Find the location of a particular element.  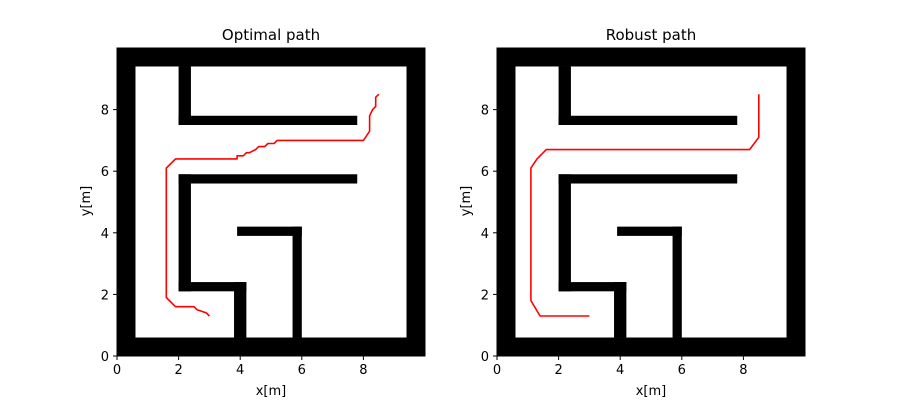

chart-title: Robust path is located at coordinates (651, 35).